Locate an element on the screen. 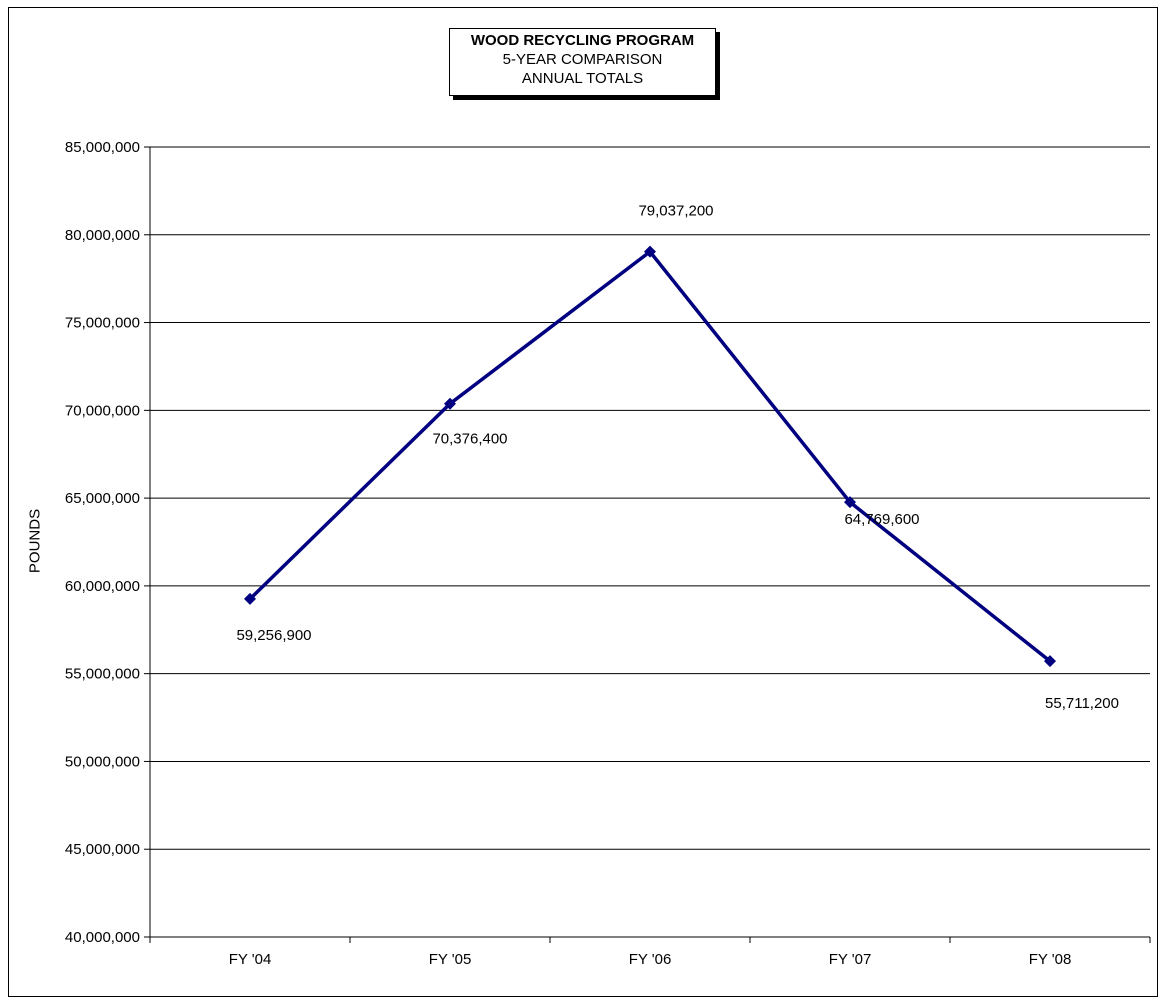 The image size is (1160, 997). y-tick-label: 40,000,000 is located at coordinates (102, 937).